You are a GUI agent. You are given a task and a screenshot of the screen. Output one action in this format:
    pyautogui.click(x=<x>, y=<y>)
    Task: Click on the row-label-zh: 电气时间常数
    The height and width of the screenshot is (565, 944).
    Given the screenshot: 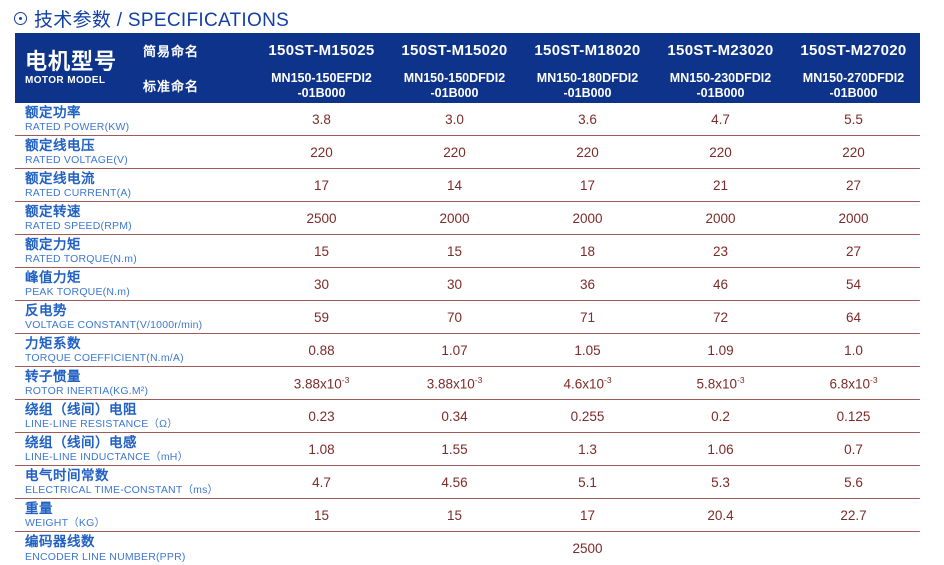 What is the action you would take?
    pyautogui.click(x=67, y=475)
    